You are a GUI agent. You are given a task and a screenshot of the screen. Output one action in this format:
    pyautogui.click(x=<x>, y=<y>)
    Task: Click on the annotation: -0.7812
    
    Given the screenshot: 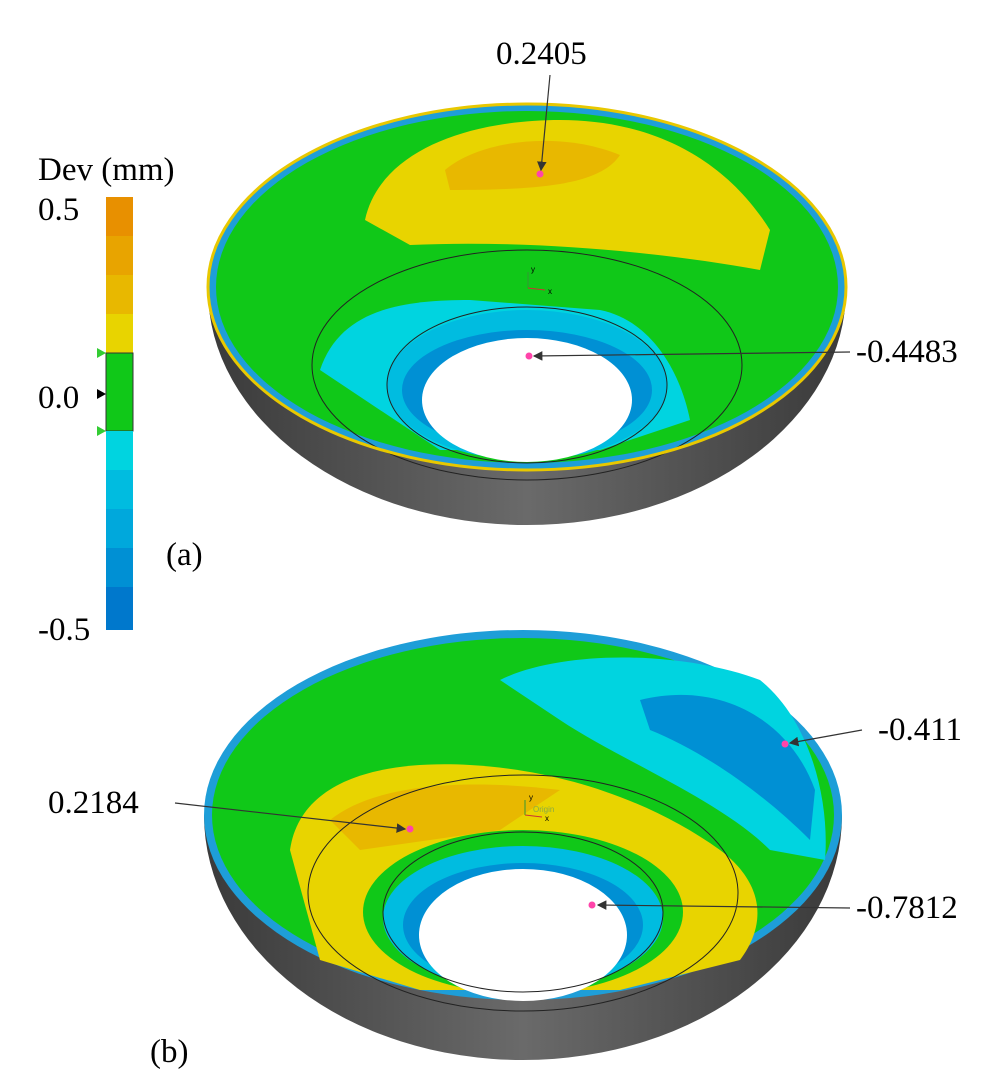 What is the action you would take?
    pyautogui.click(x=907, y=908)
    